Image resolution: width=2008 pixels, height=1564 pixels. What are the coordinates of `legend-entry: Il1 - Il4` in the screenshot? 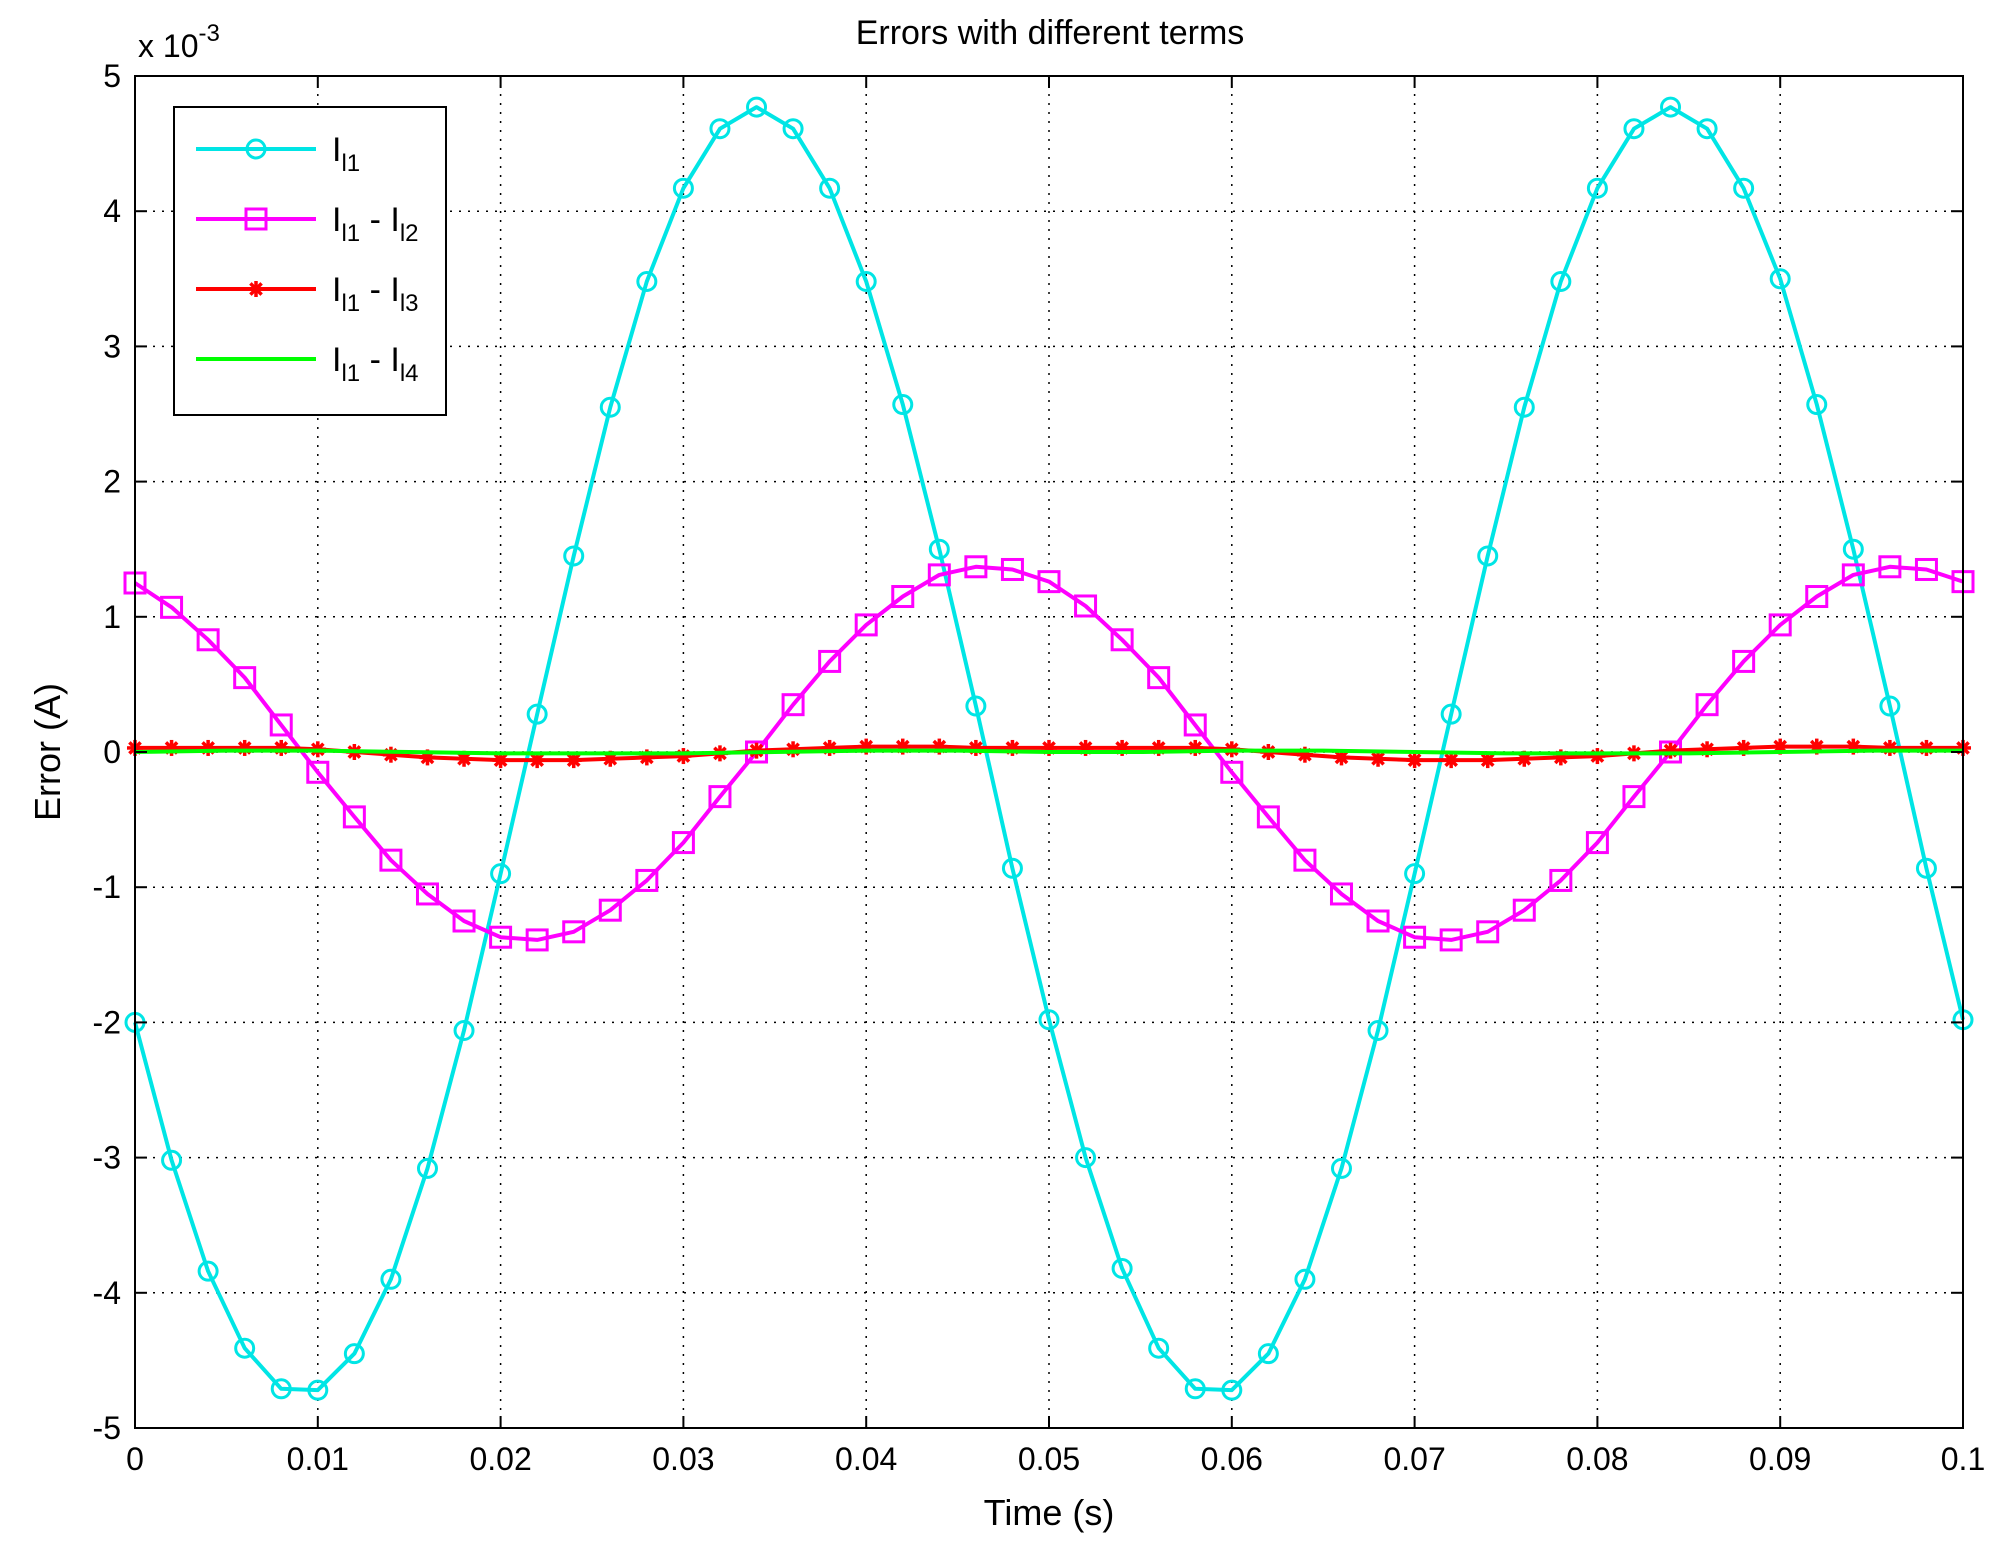 It's located at (307, 364).